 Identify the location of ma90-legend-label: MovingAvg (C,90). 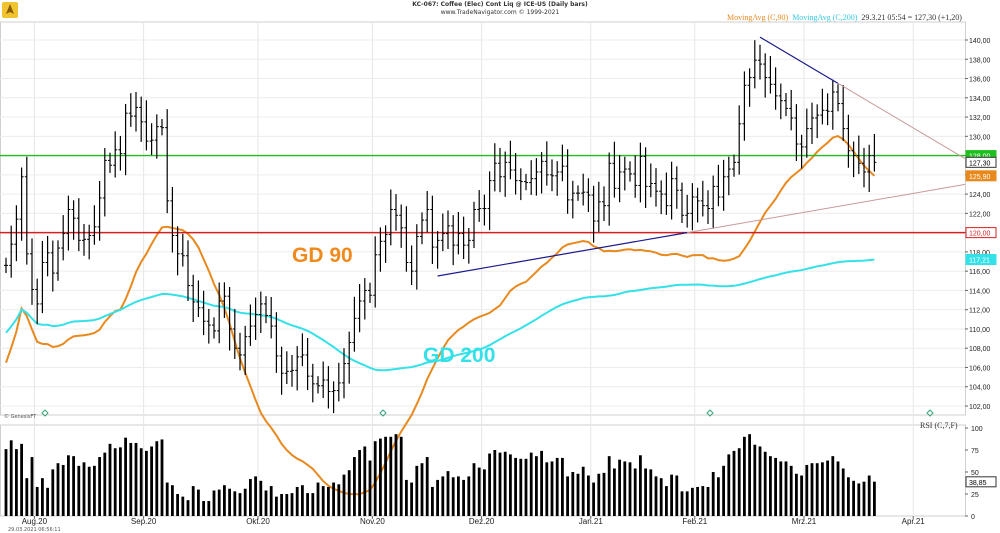
(758, 17).